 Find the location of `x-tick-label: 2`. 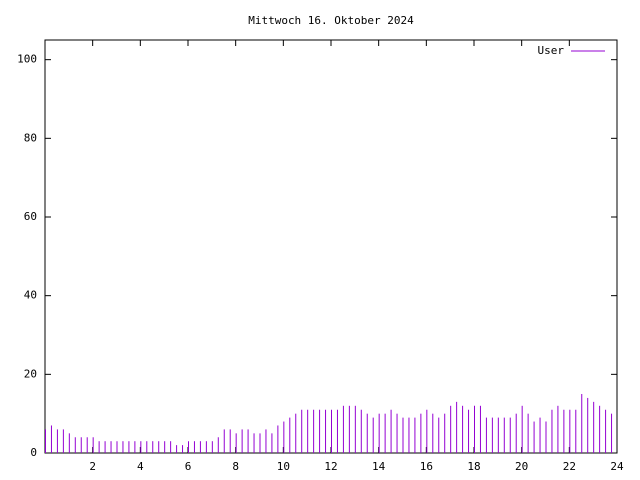

x-tick-label: 2 is located at coordinates (92, 466).